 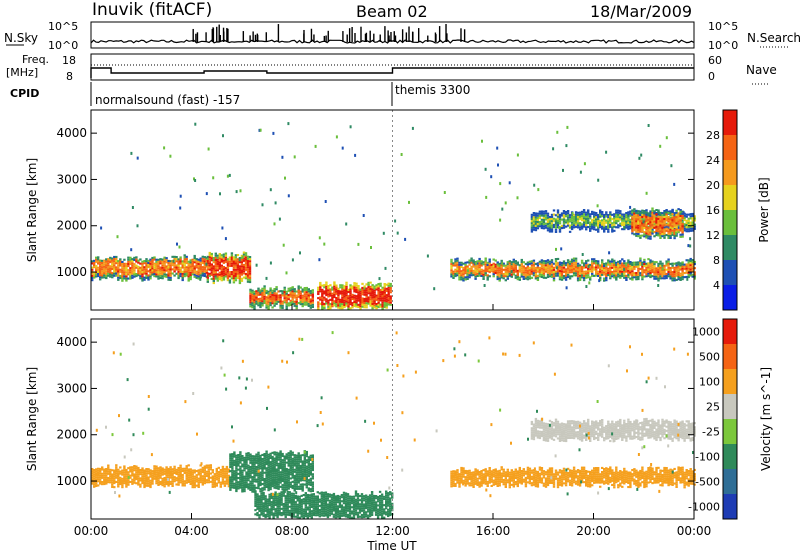 What do you see at coordinates (242, 257) in the screenshot?
I see `heatmap-scatter` at bounding box center [242, 257].